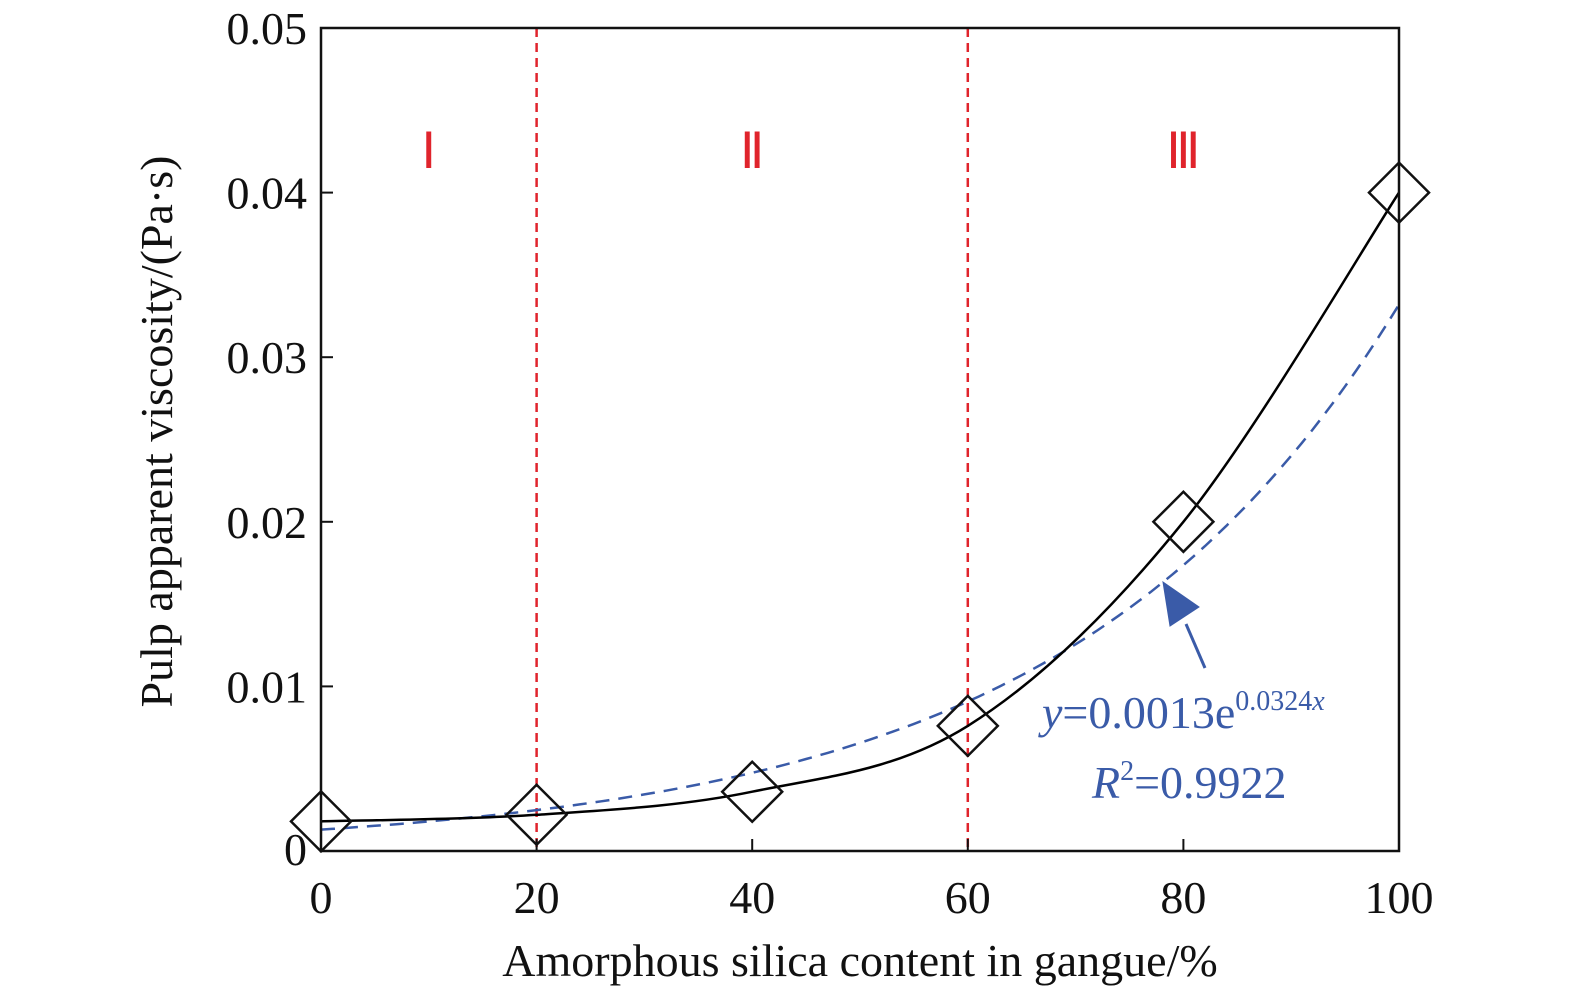 This screenshot has width=1575, height=996. I want to click on x-tick-label: 20, so click(537, 897).